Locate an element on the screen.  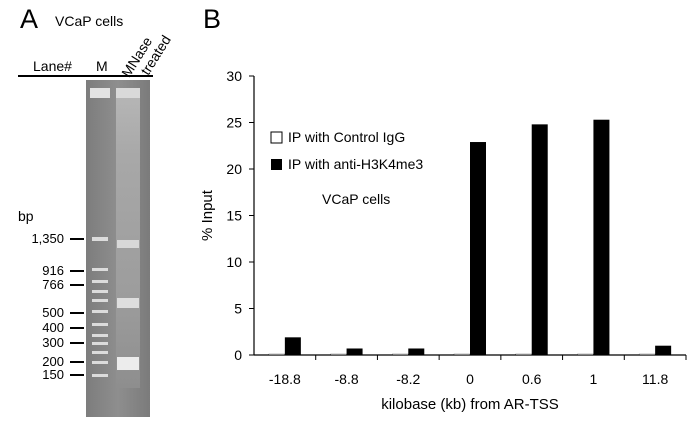
x-tick-label: 11.8 is located at coordinates (655, 379).